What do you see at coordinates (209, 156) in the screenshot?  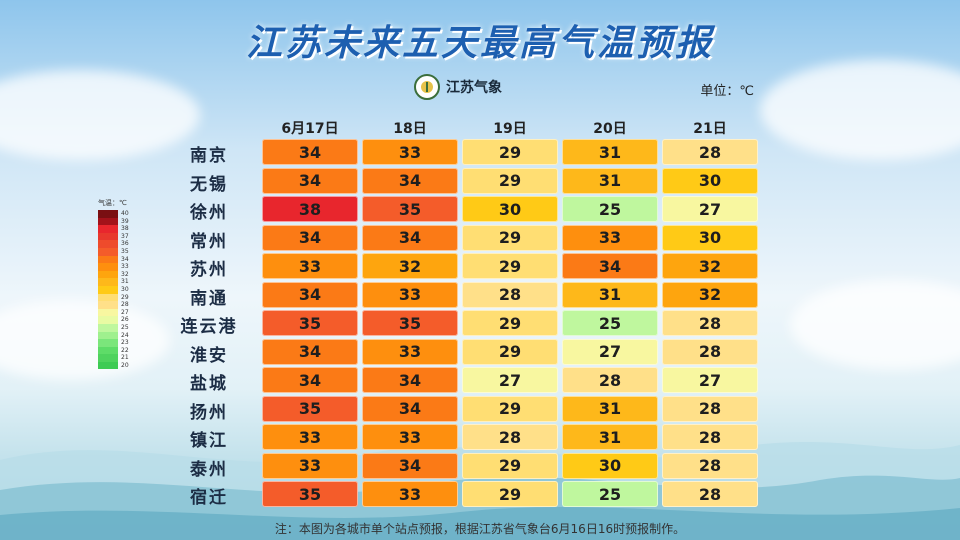 I see `city-label: 南京` at bounding box center [209, 156].